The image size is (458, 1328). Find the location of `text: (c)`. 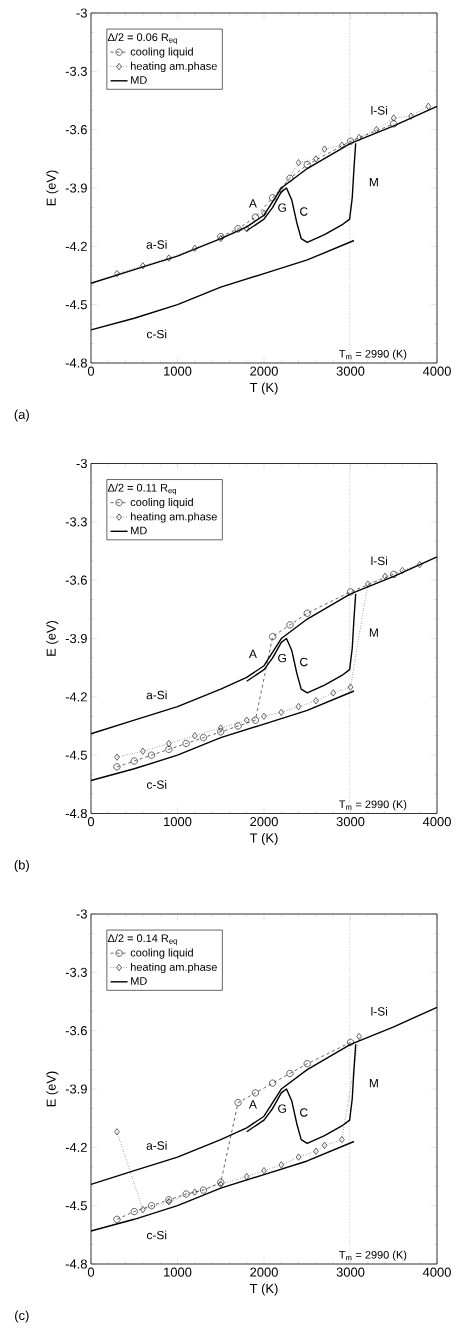

text: (c) is located at coordinates (22, 1316).